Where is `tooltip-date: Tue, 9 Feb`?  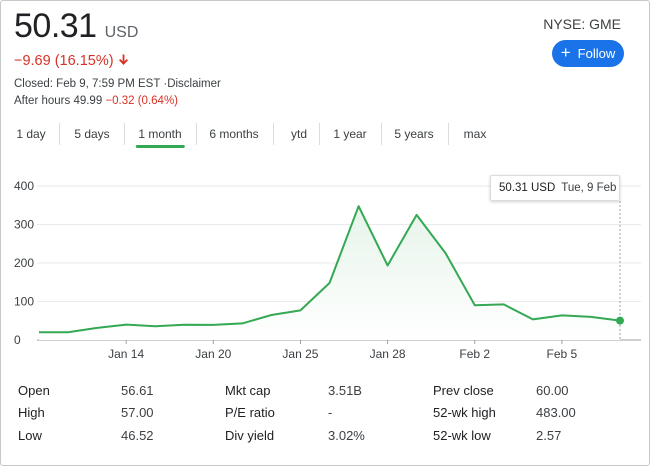
tooltip-date: Tue, 9 Feb is located at coordinates (589, 188).